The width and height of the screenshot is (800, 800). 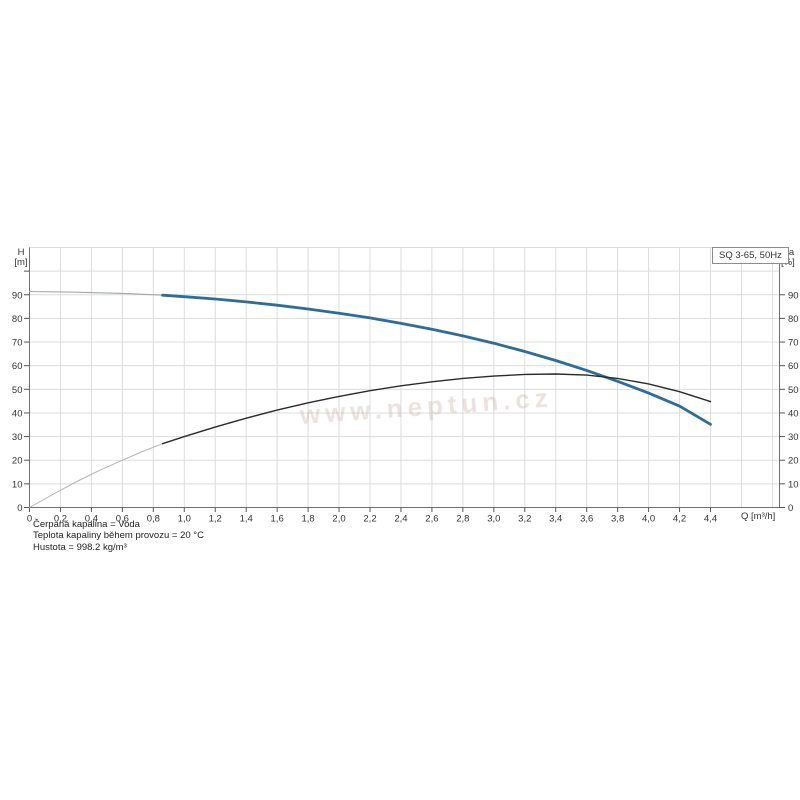 I want to click on y-tick-label-left: 20, so click(x=17, y=461).